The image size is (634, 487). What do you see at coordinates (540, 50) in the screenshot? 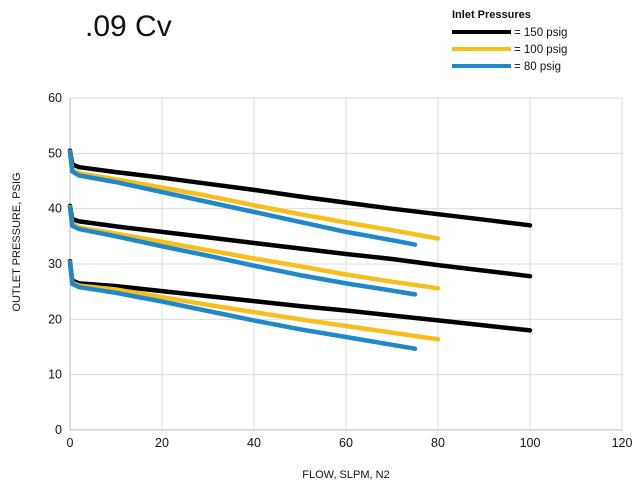
I see `legend-label: = 100 psig` at bounding box center [540, 50].